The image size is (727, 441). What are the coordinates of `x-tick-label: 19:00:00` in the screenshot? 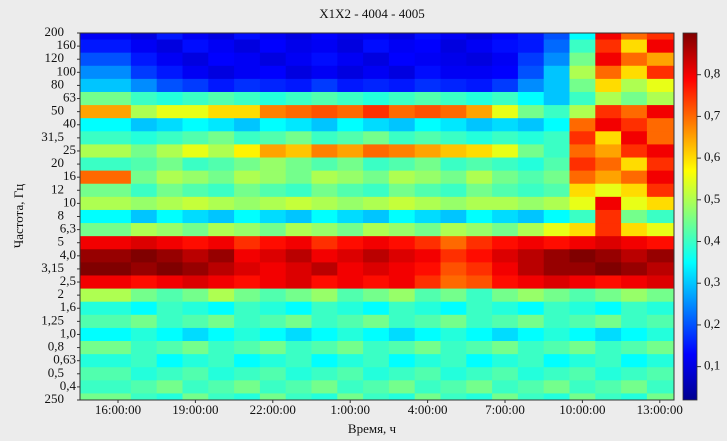 It's located at (195, 409).